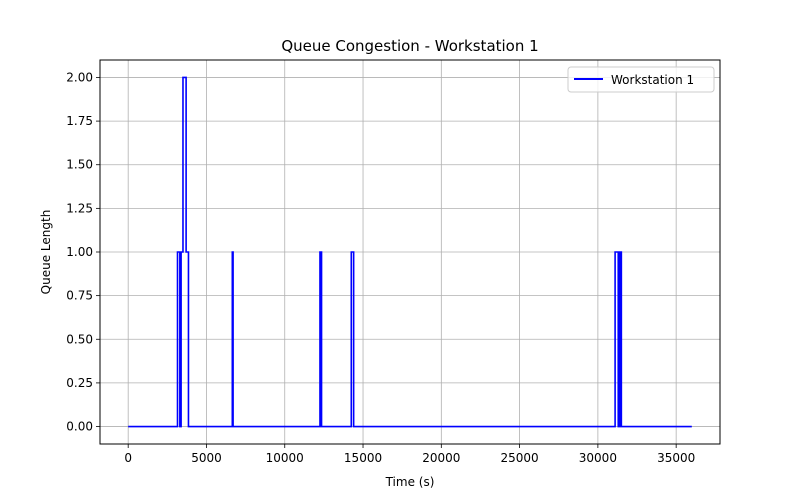 This screenshot has height=504, width=800. I want to click on y-tick-label: 1.75, so click(79, 121).